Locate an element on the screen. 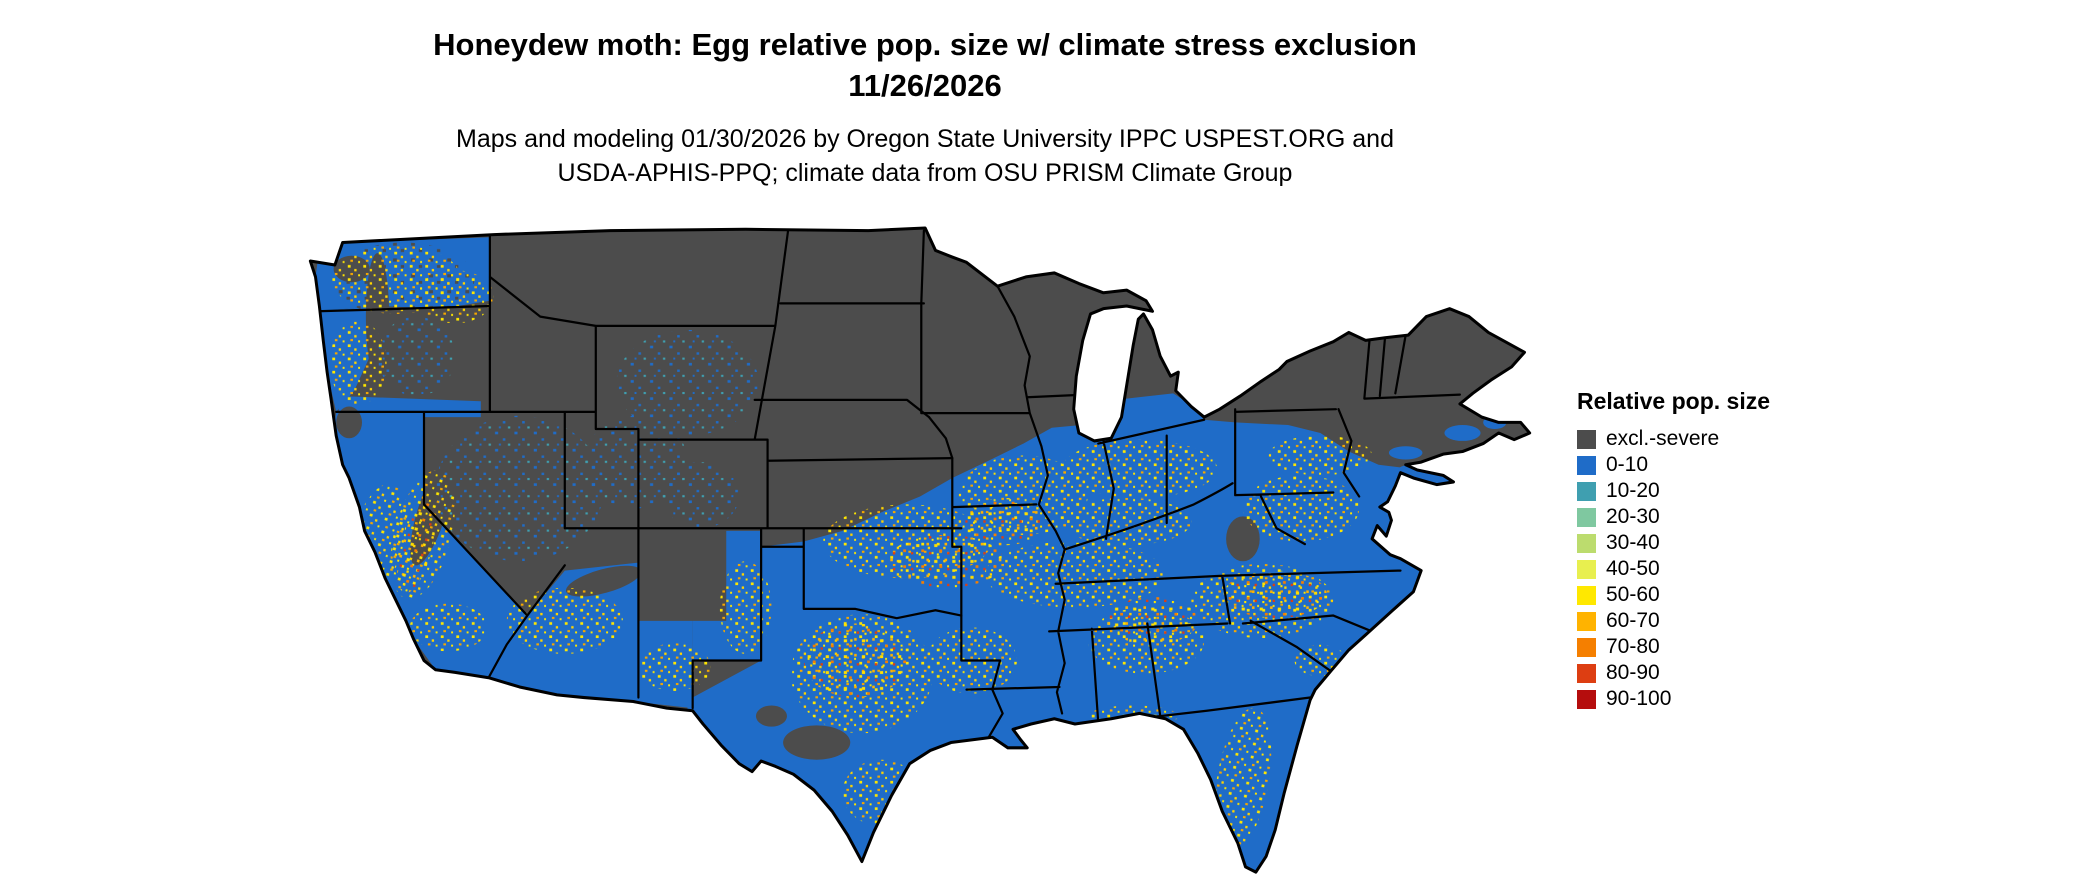  legend-item-80-90: 80-90 is located at coordinates (1673, 673).